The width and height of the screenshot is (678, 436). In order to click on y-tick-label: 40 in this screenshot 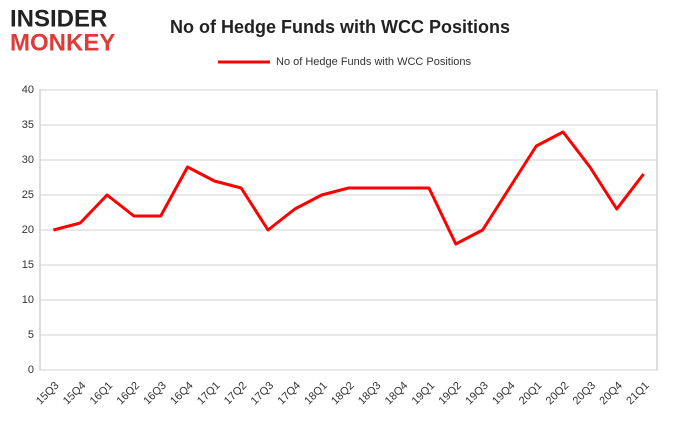, I will do `click(28, 90)`.